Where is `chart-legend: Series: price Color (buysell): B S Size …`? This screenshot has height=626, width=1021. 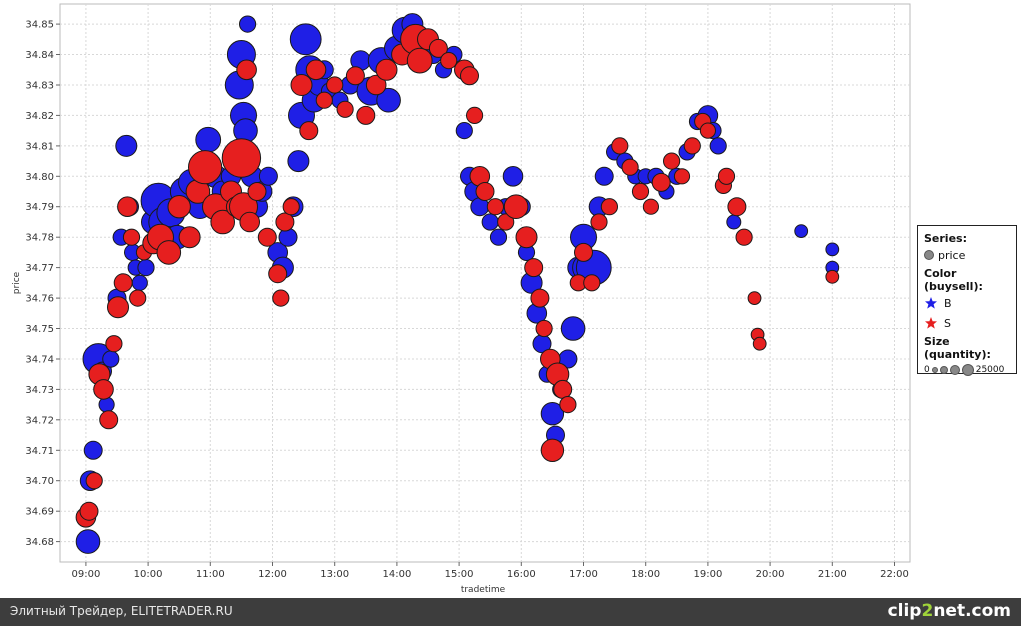
chart-legend: Series: price Color (buysell): B S Size … is located at coordinates (967, 300).